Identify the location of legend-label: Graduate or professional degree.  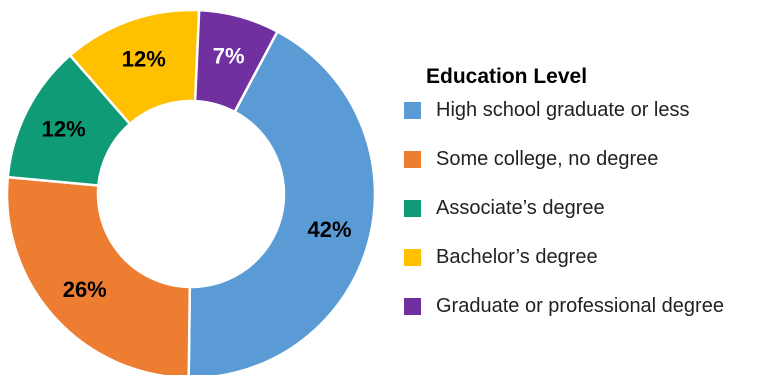
(580, 305).